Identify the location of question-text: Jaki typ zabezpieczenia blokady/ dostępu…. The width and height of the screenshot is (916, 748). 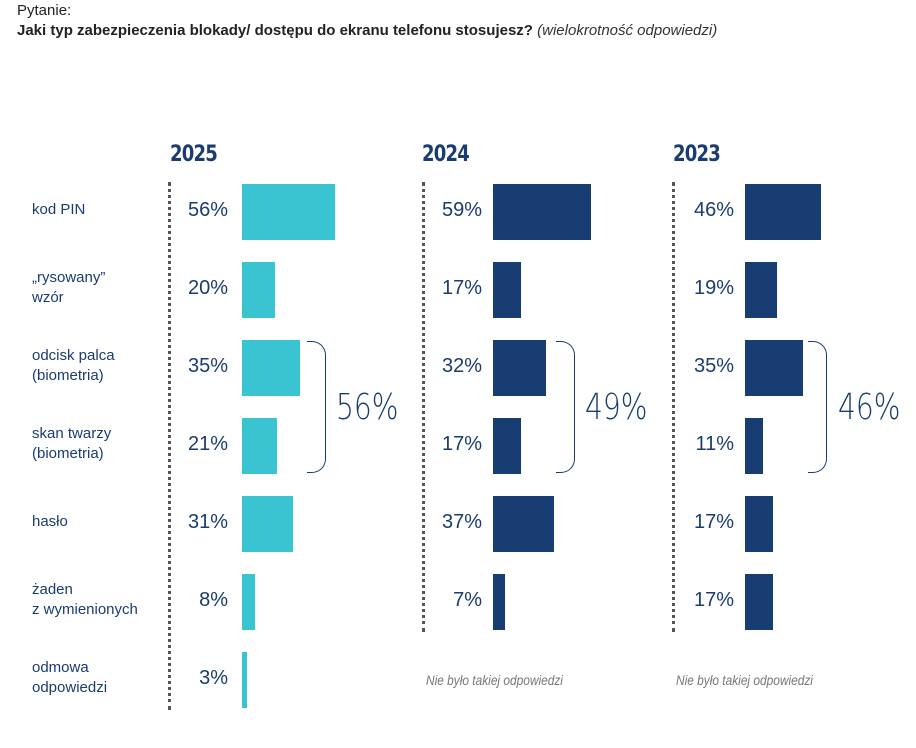
(367, 30).